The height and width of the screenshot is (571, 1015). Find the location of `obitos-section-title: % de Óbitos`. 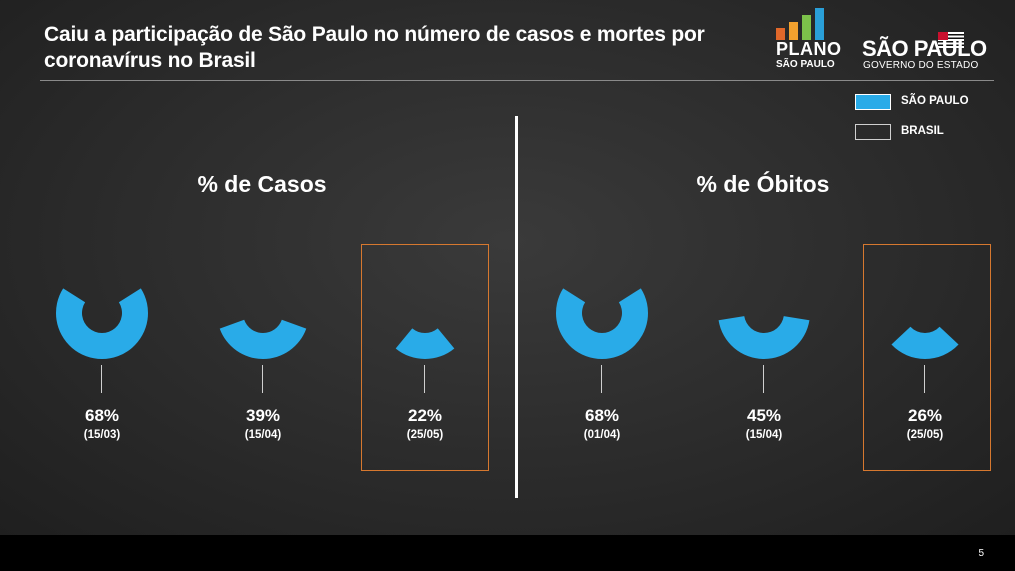

obitos-section-title: % de Óbitos is located at coordinates (763, 184).